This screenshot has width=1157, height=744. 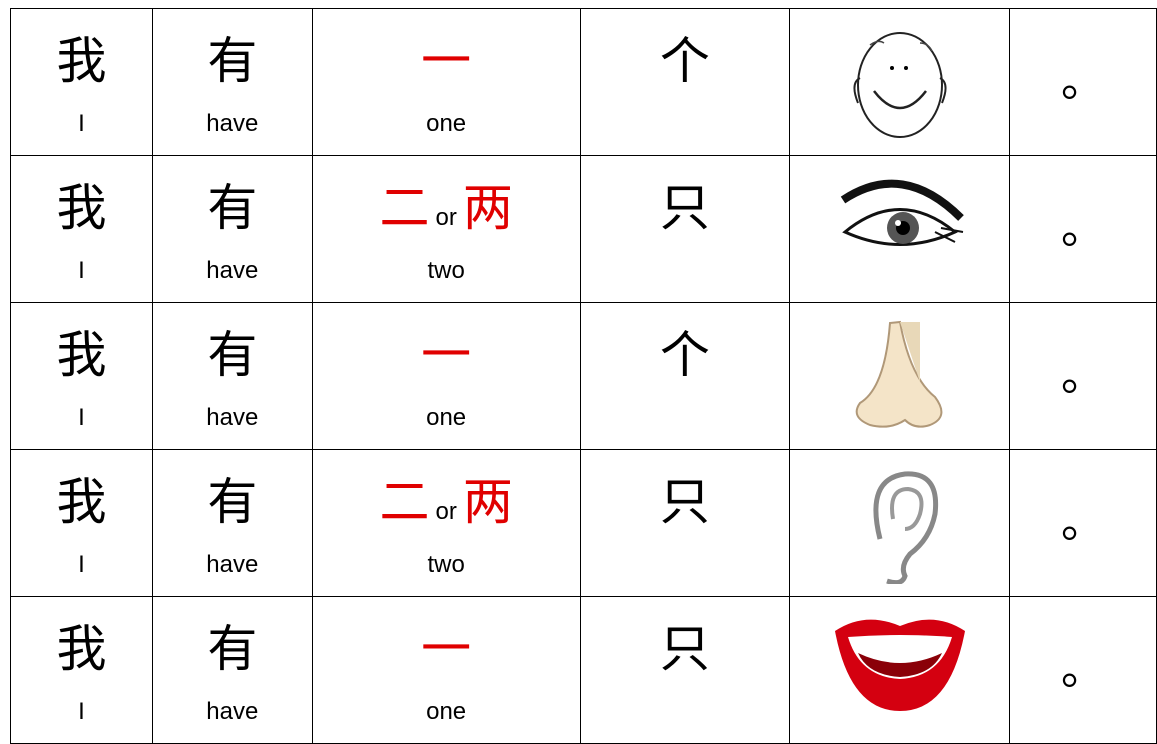 I want to click on mouth-image, so click(x=899, y=665).